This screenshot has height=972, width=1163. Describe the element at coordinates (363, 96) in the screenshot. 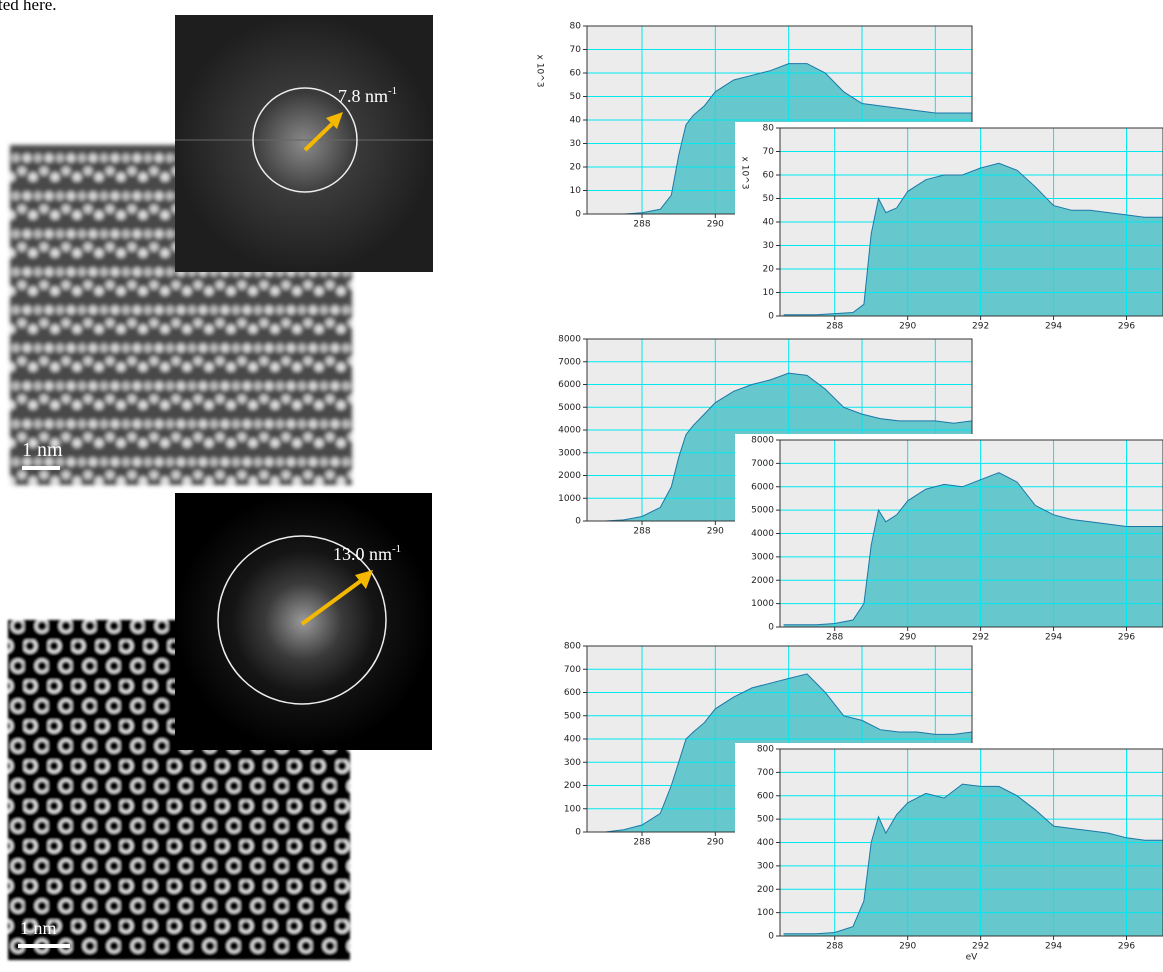

I see `fft-label-text: 7.8 nm` at that location.